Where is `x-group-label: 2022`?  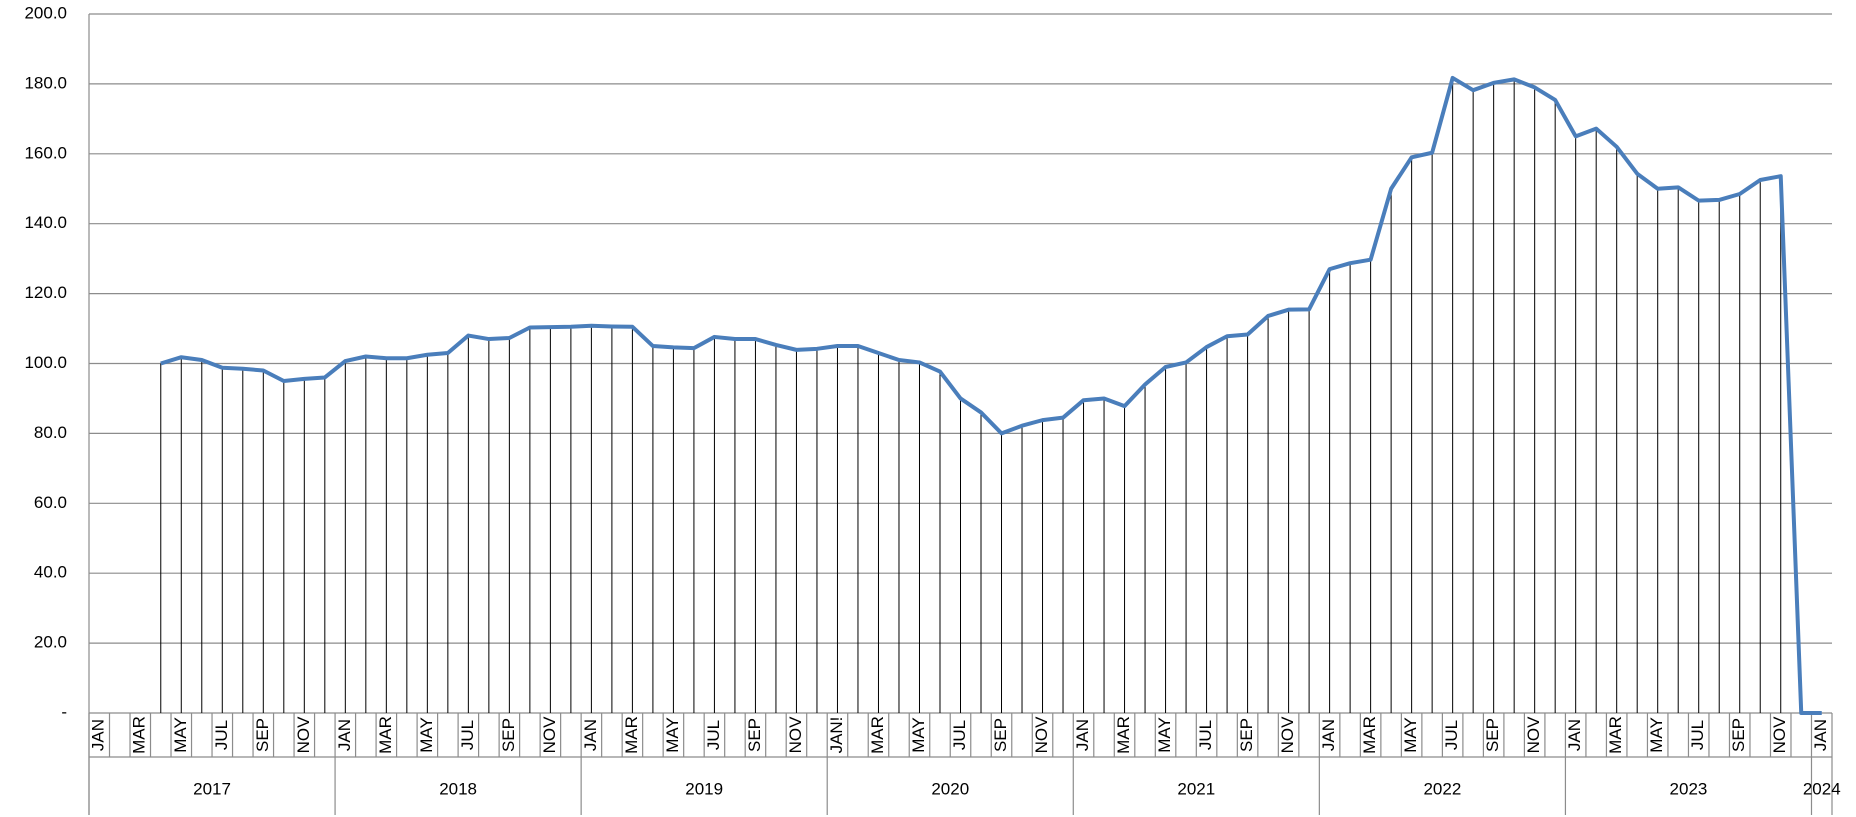
x-group-label: 2022 is located at coordinates (1442, 788).